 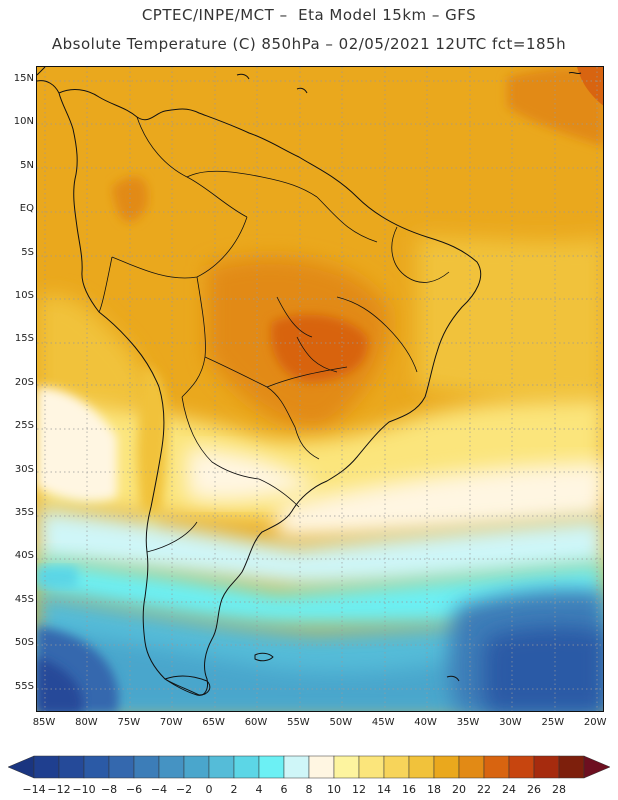 What do you see at coordinates (425, 722) in the screenshot?
I see `lon-label: 40W` at bounding box center [425, 722].